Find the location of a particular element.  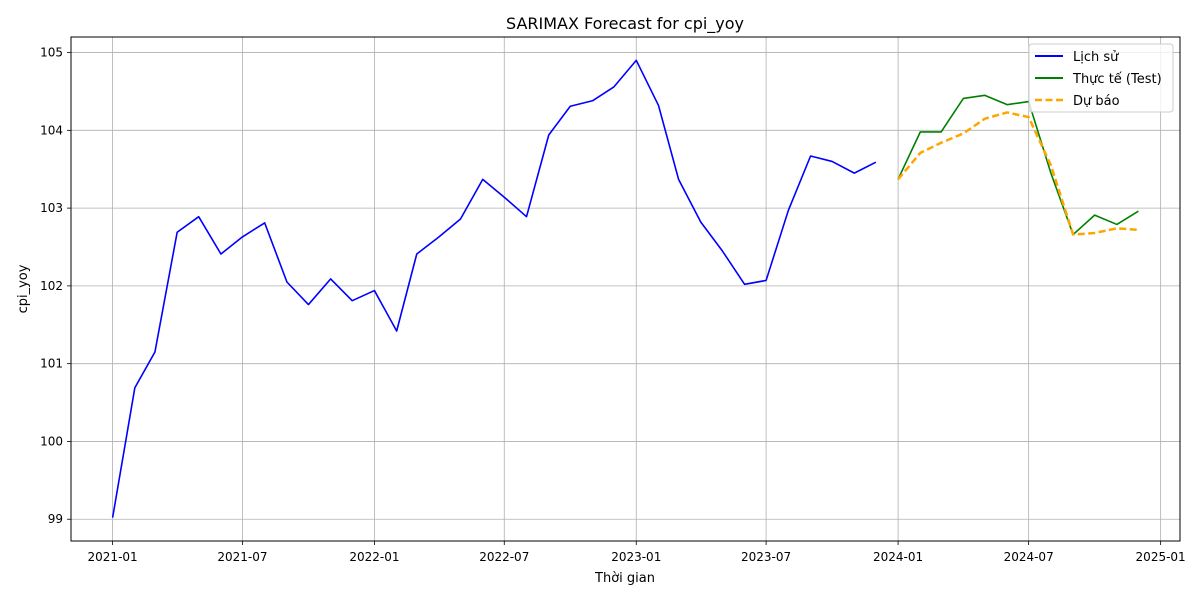

x-tick-label: 2023-01 is located at coordinates (636, 557).